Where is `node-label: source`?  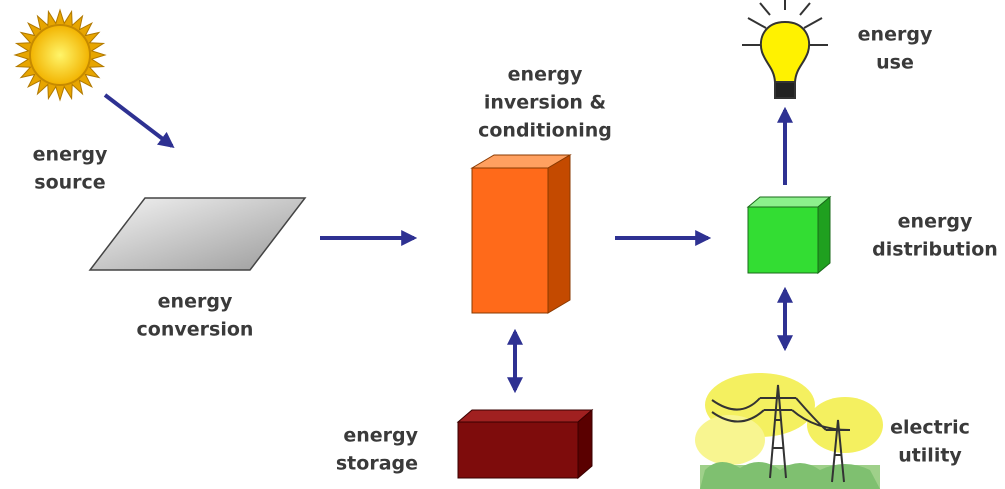
node-label: source is located at coordinates (69, 183).